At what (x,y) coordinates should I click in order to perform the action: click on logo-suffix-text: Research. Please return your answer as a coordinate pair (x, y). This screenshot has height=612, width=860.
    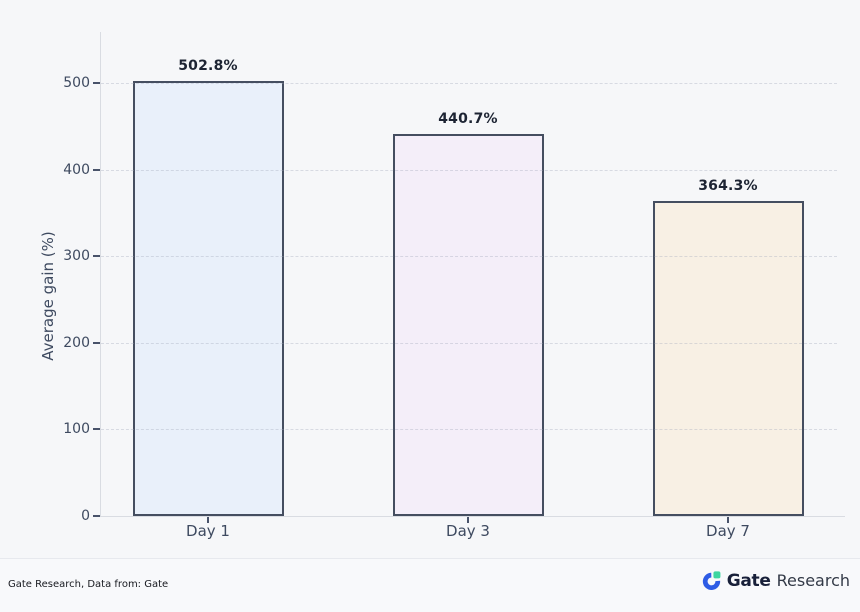
    Looking at the image, I should click on (813, 580).